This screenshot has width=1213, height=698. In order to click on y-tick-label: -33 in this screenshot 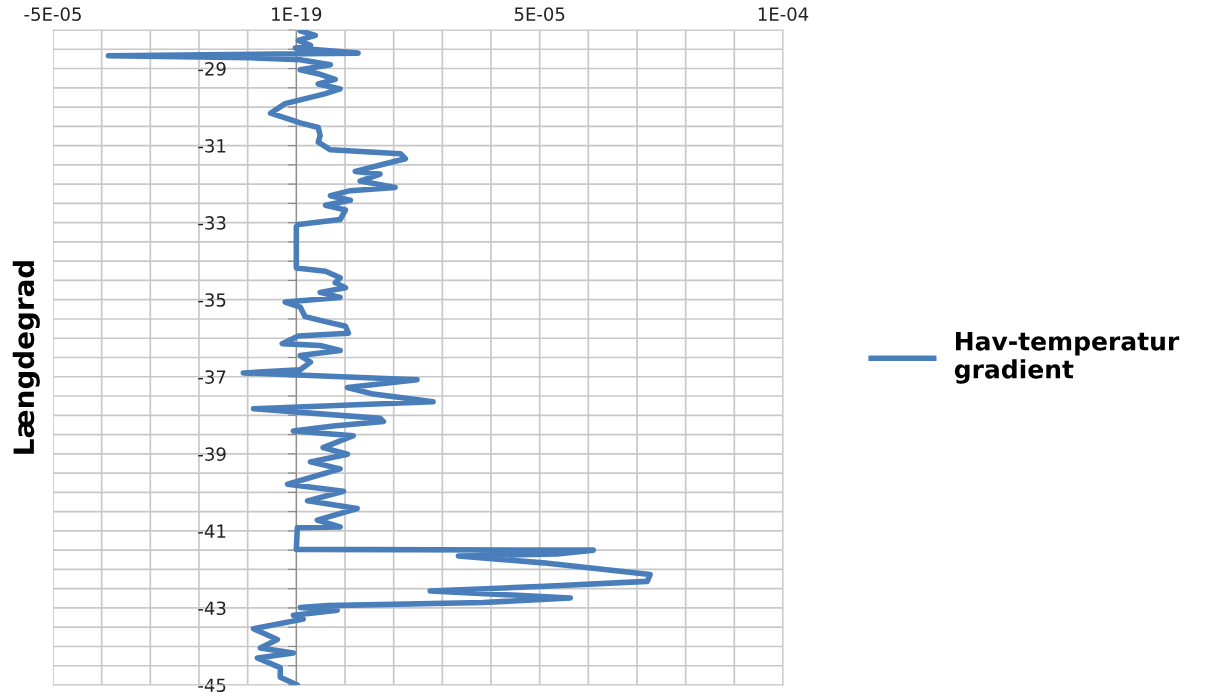, I will do `click(212, 223)`.